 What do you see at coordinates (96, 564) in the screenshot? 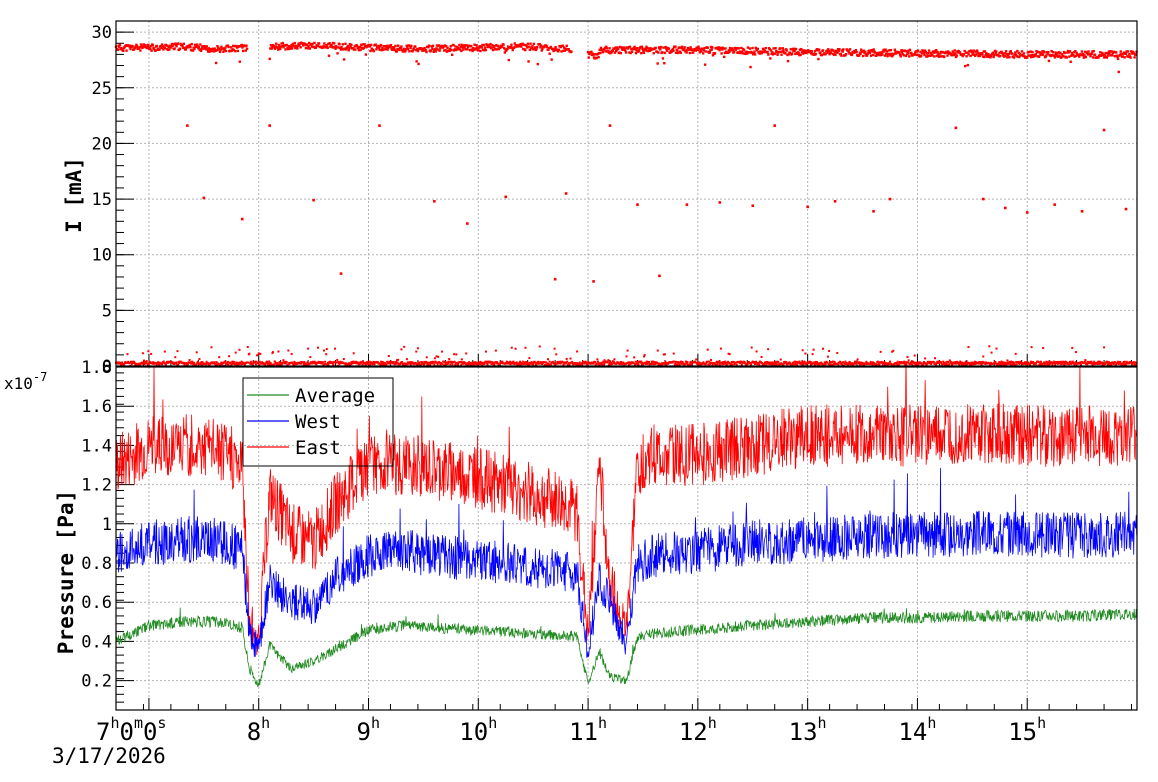
I see `pressure-tick-label: 0.8` at bounding box center [96, 564].